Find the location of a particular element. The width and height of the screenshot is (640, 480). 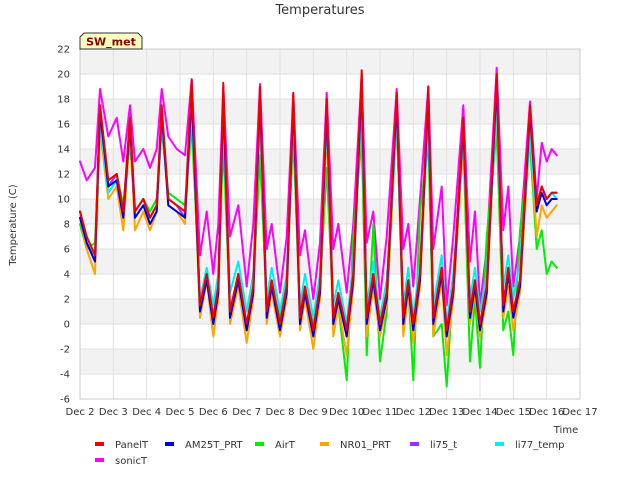

legend-swatch-AirT is located at coordinates (259, 444).